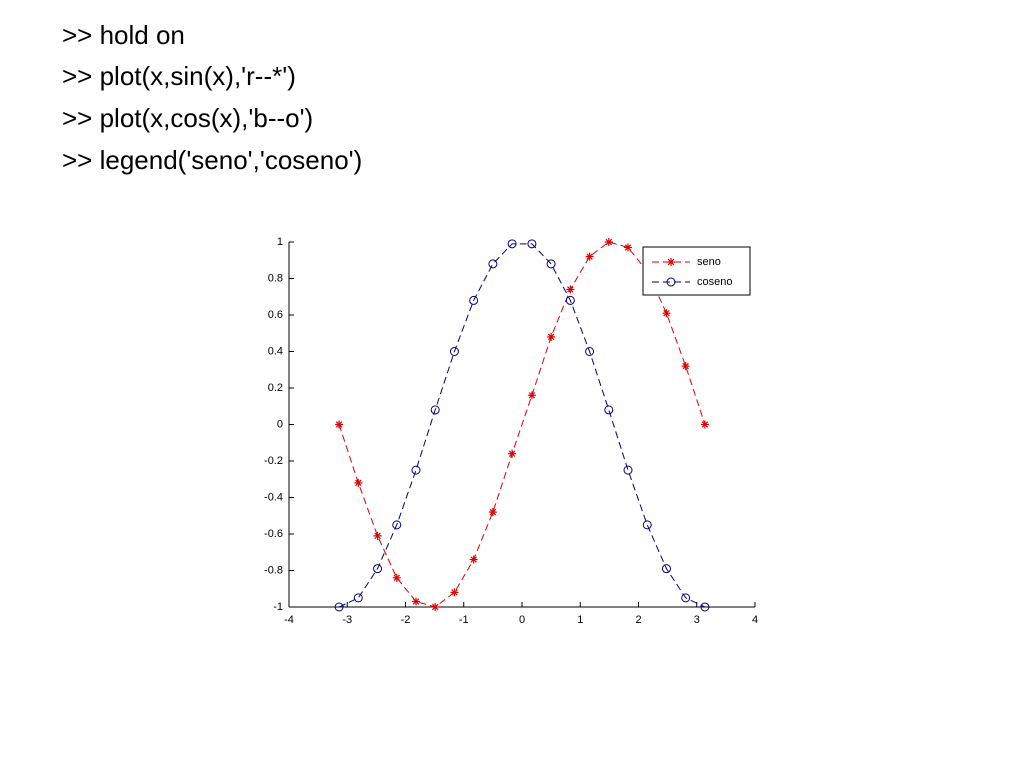 Image resolution: width=1024 pixels, height=768 pixels. I want to click on x-tick-label: -3, so click(347, 620).